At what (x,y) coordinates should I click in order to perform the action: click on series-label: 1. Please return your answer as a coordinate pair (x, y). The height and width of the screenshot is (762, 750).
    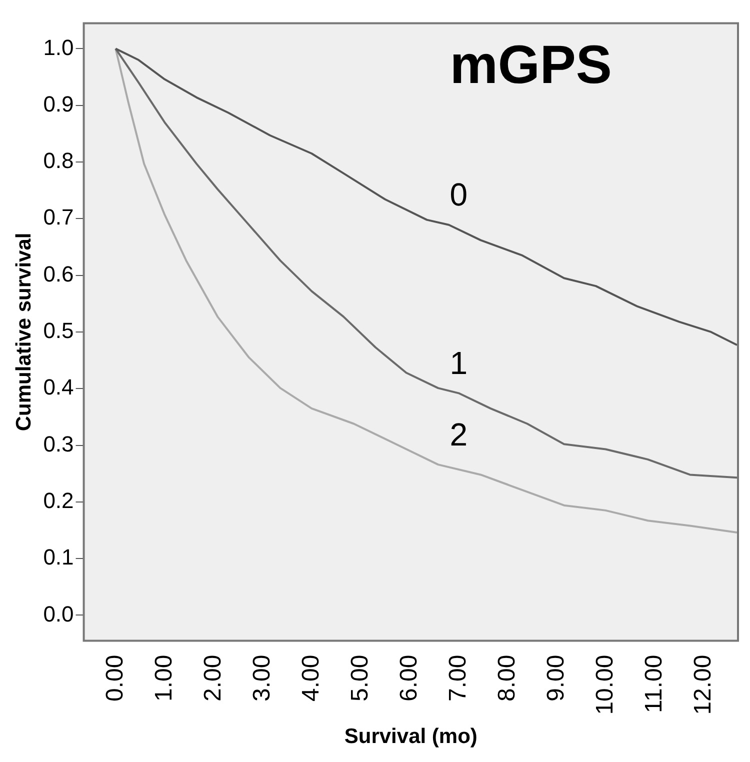
    Looking at the image, I should click on (459, 362).